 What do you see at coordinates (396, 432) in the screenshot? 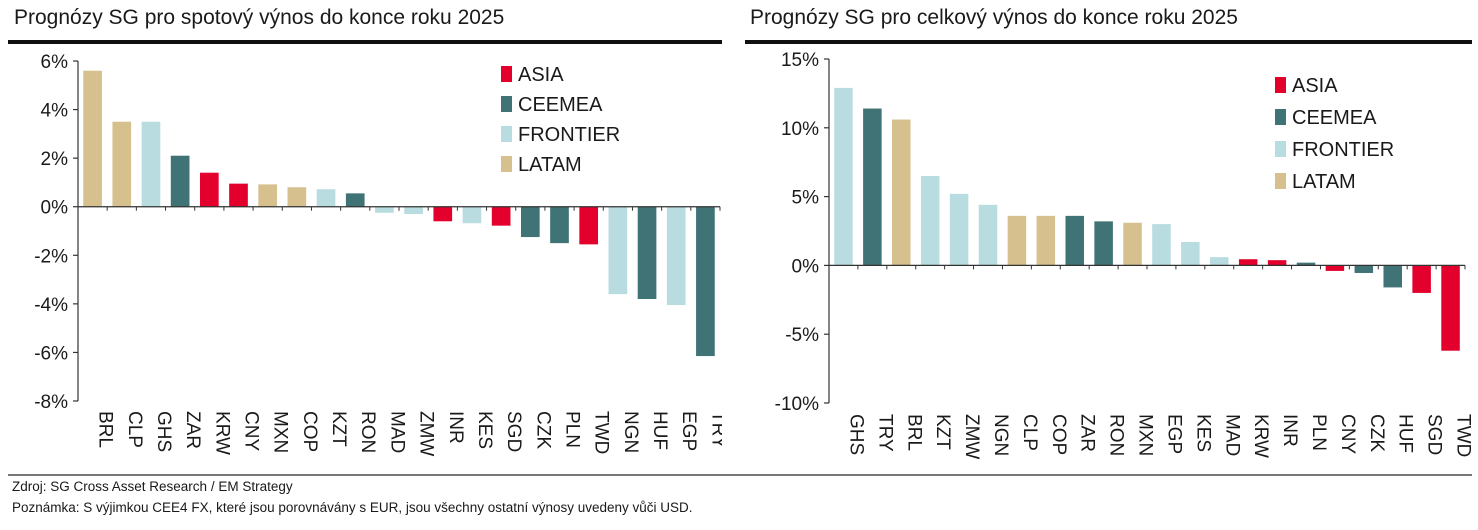
I see `category-label: MAD` at bounding box center [396, 432].